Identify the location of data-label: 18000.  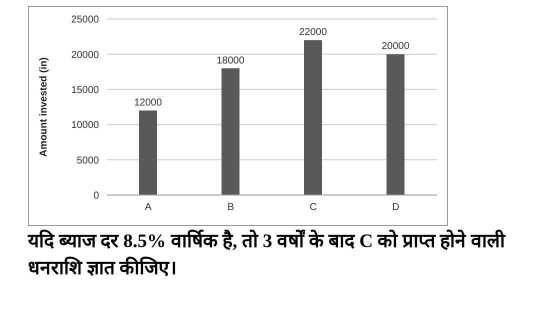
(230, 60).